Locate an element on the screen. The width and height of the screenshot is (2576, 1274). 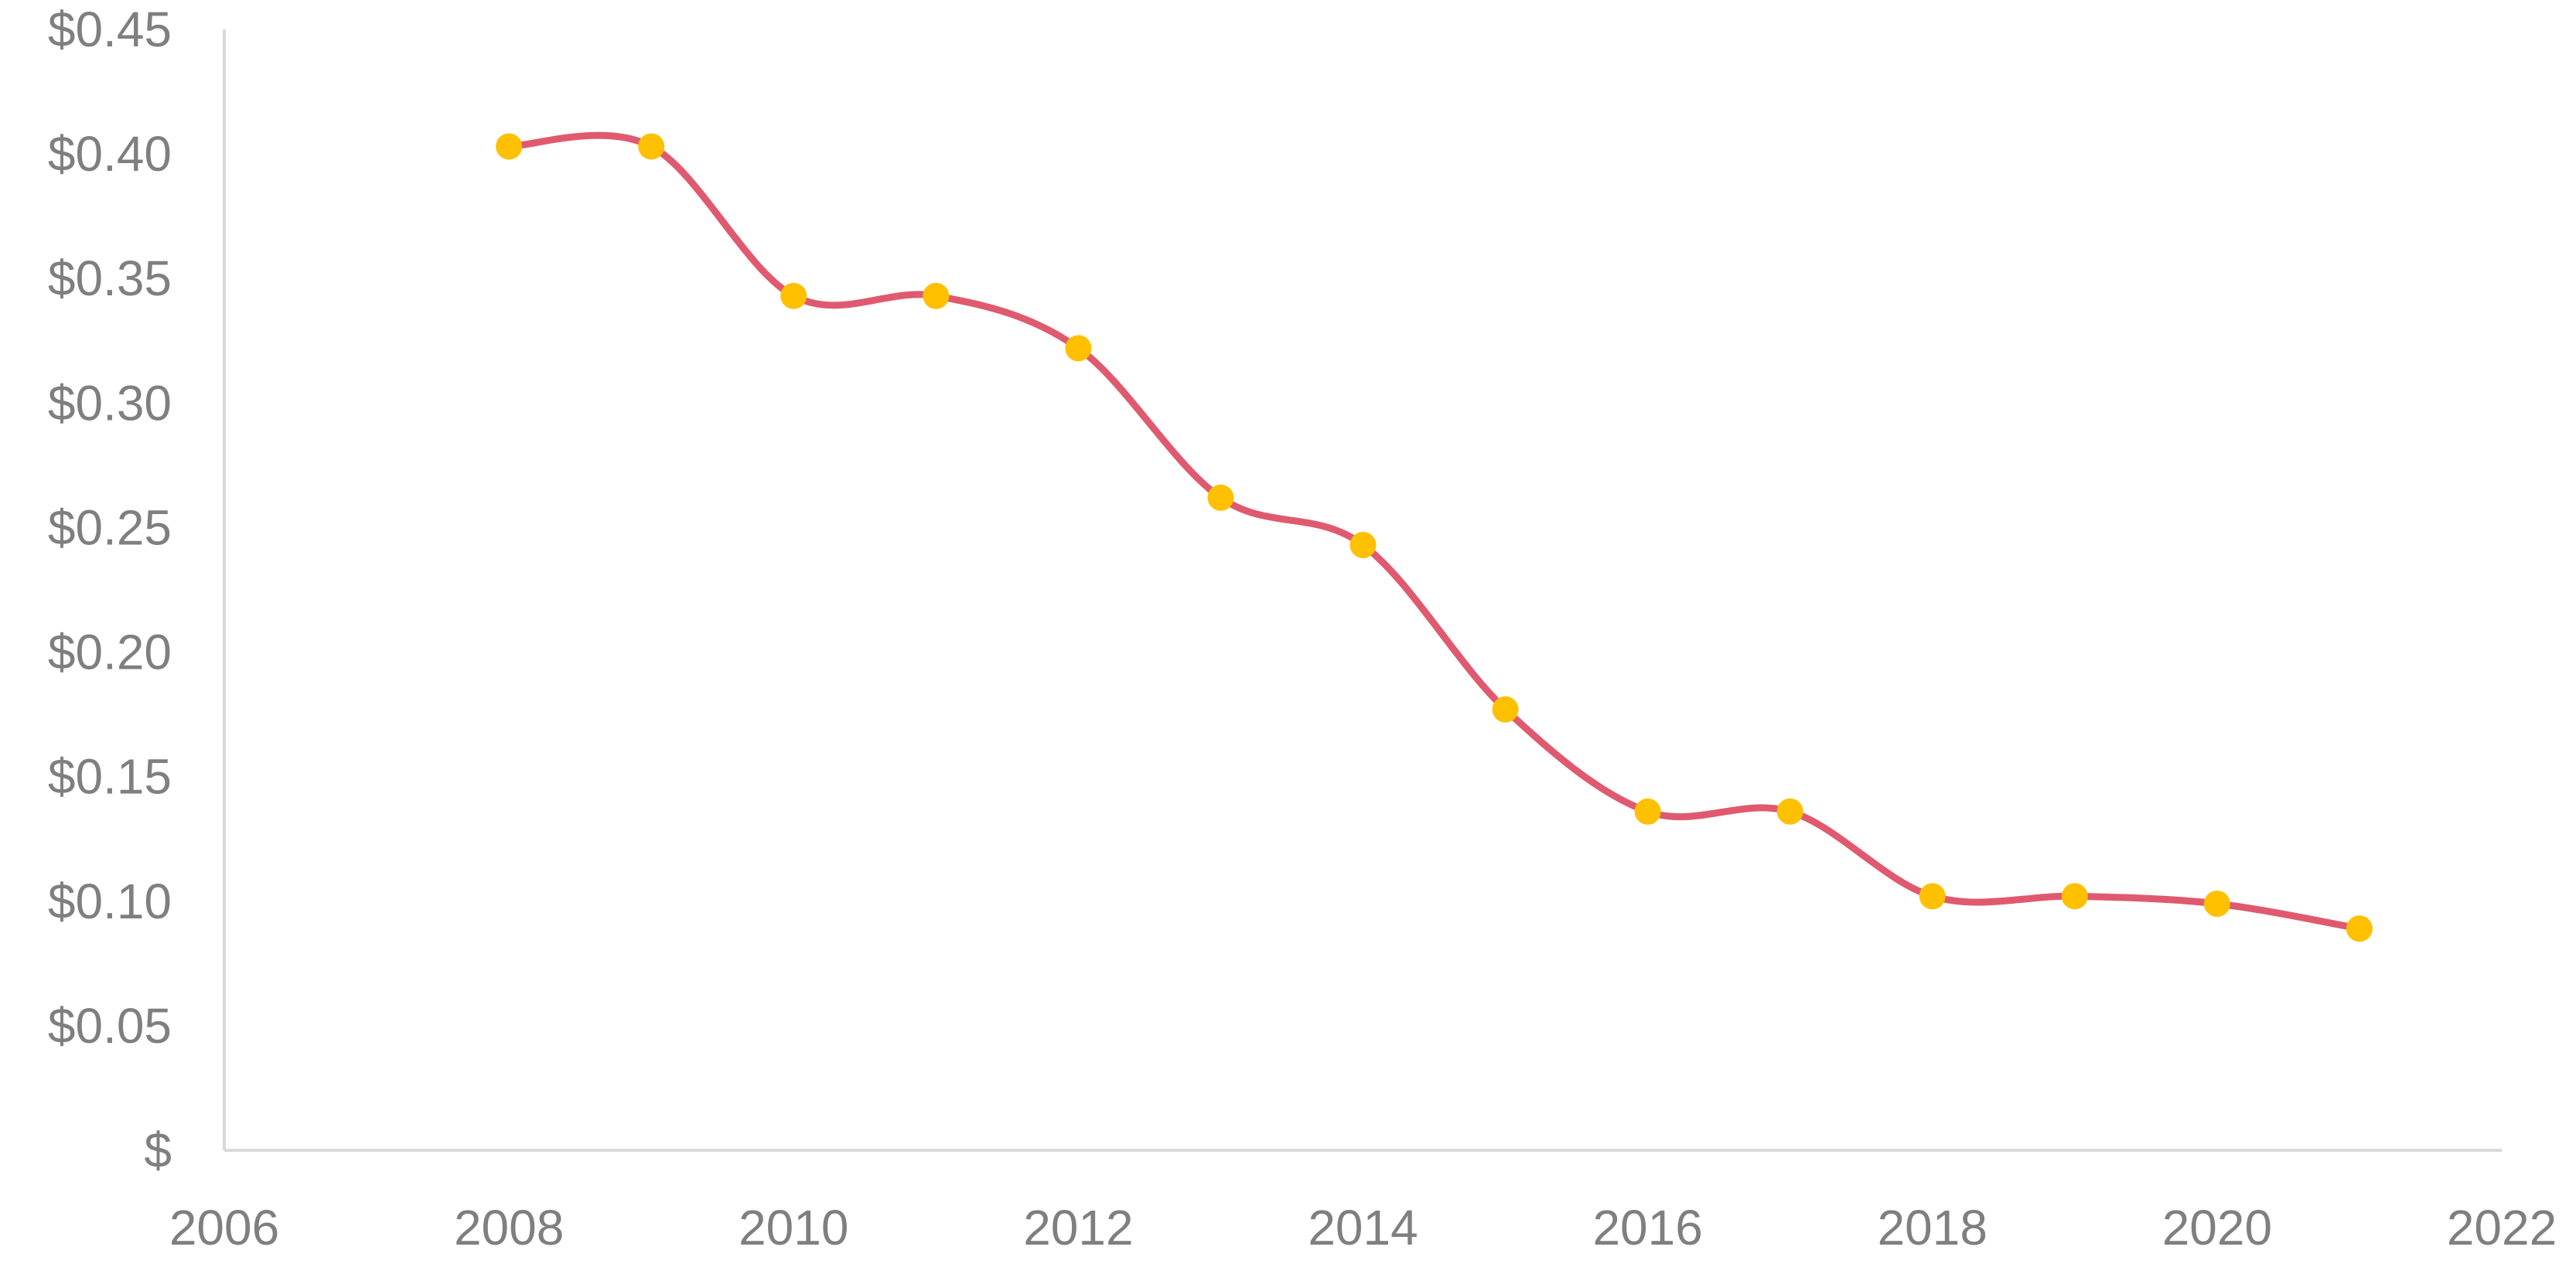
y-tick-label: $0.40 is located at coordinates (110, 154).